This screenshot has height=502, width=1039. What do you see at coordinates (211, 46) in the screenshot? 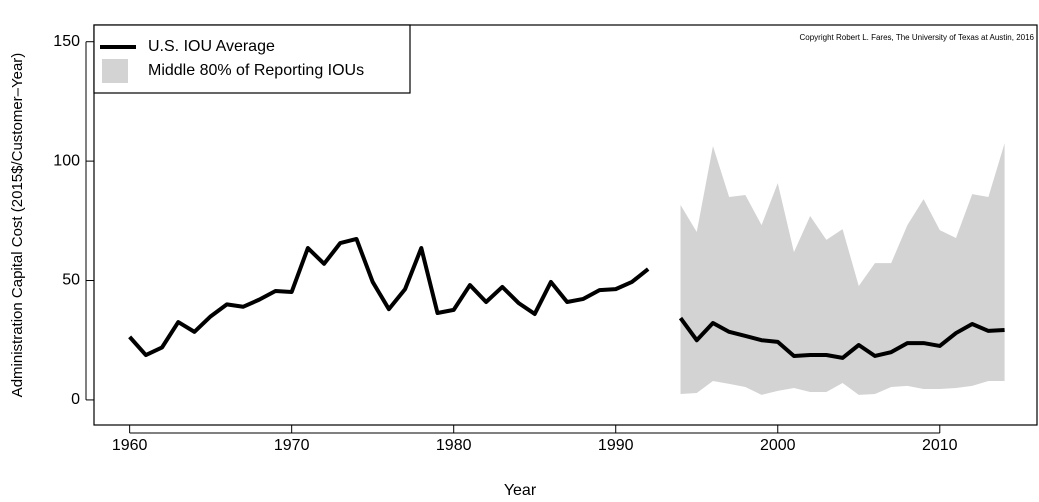
I see `legend-label: U.S. IOU Average` at bounding box center [211, 46].